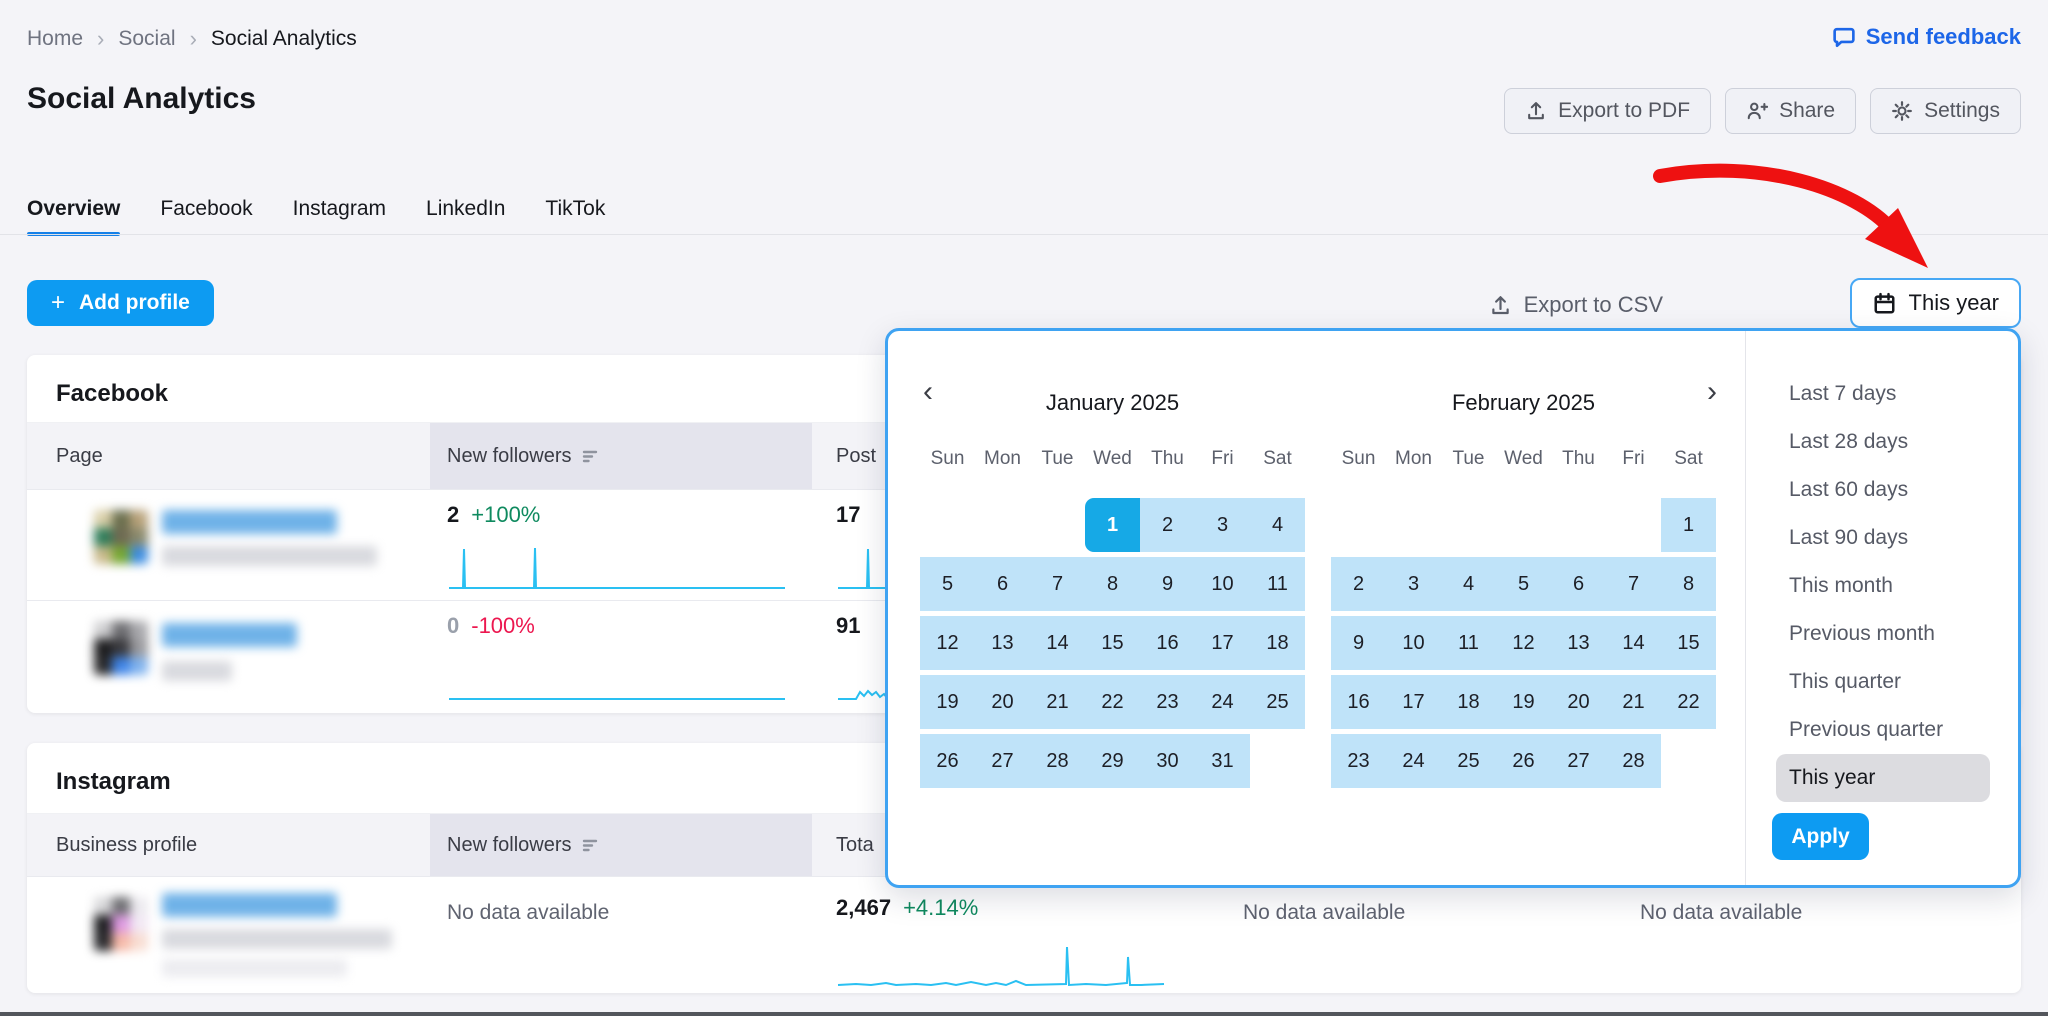 The height and width of the screenshot is (1016, 2048). I want to click on day-cell: 31, so click(1222, 761).